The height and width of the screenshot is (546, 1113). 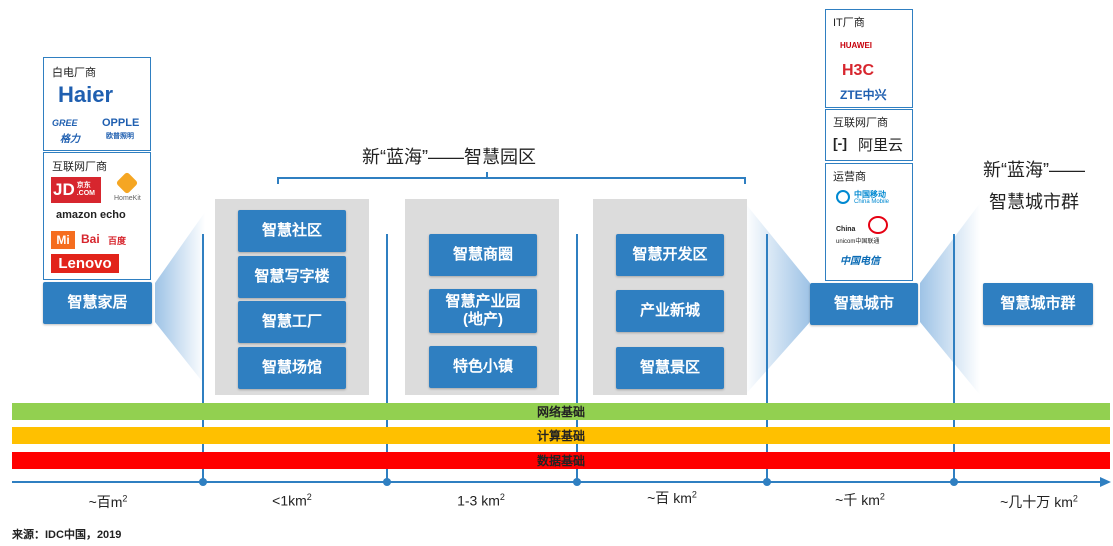 I want to click on axis-arrowhead, so click(x=1105, y=482).